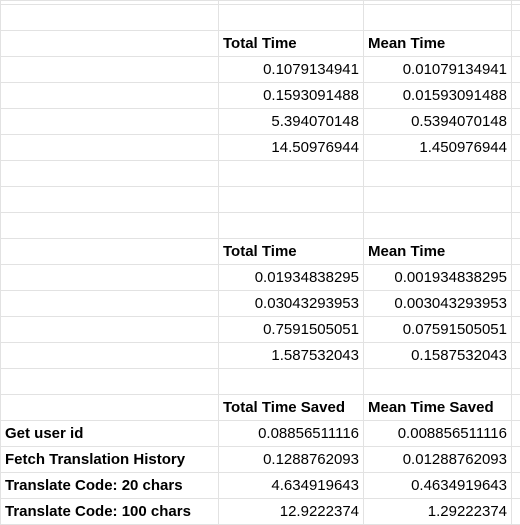 The image size is (520, 525). Describe the element at coordinates (437, 485) in the screenshot. I see `table3-mean-cell: 0.4634919643` at that location.